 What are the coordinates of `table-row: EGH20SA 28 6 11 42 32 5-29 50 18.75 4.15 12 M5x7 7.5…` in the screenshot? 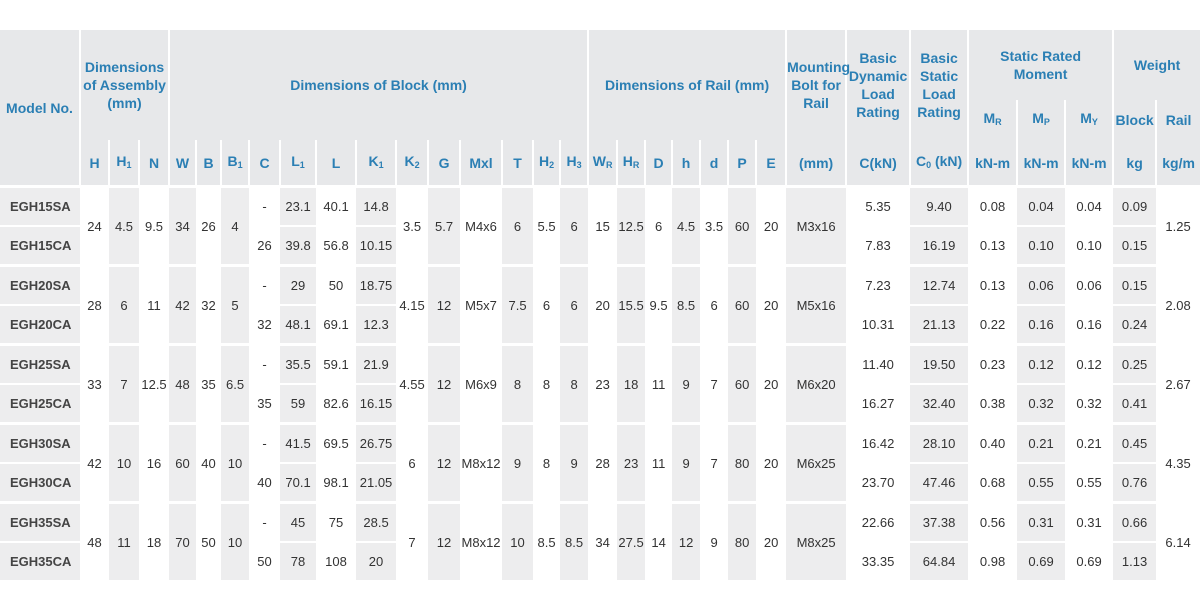 It's located at (600, 304).